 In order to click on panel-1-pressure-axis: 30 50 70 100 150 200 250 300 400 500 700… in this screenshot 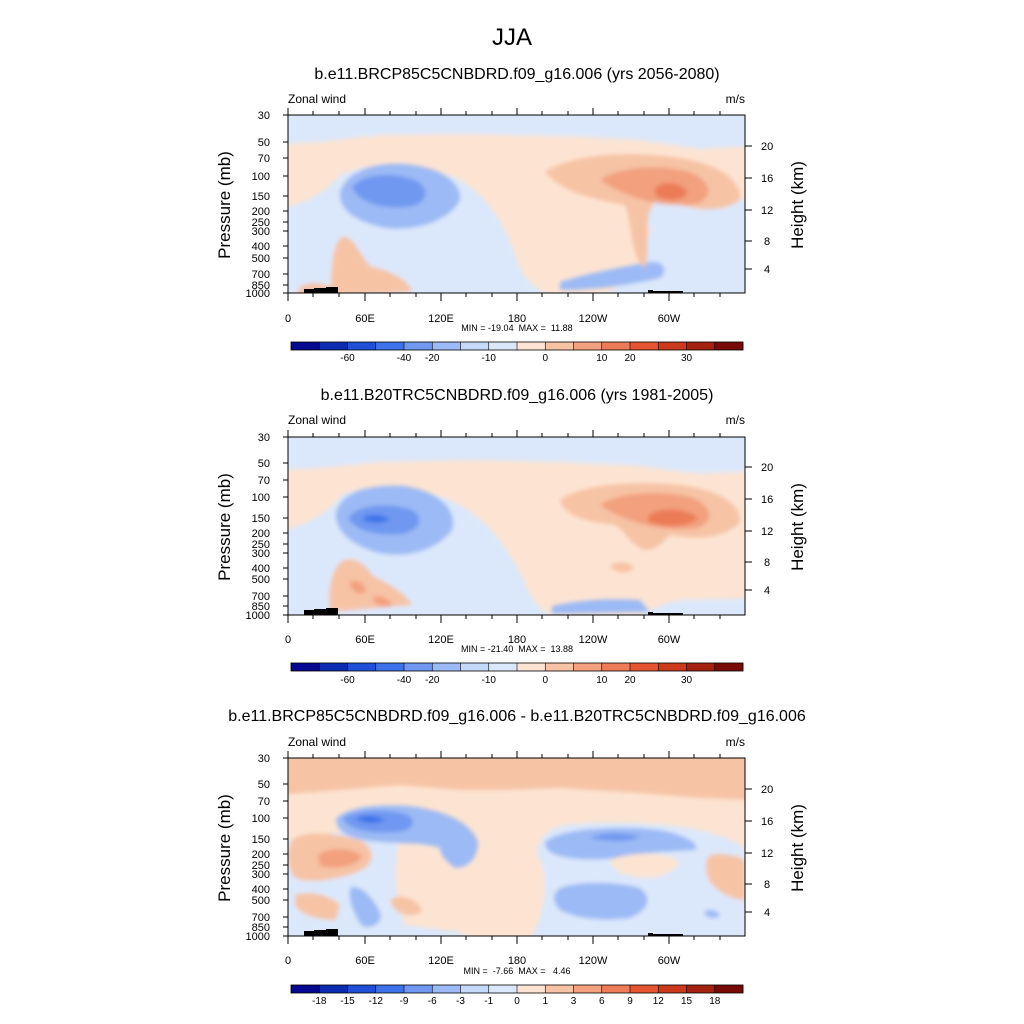, I will do `click(267, 205)`.